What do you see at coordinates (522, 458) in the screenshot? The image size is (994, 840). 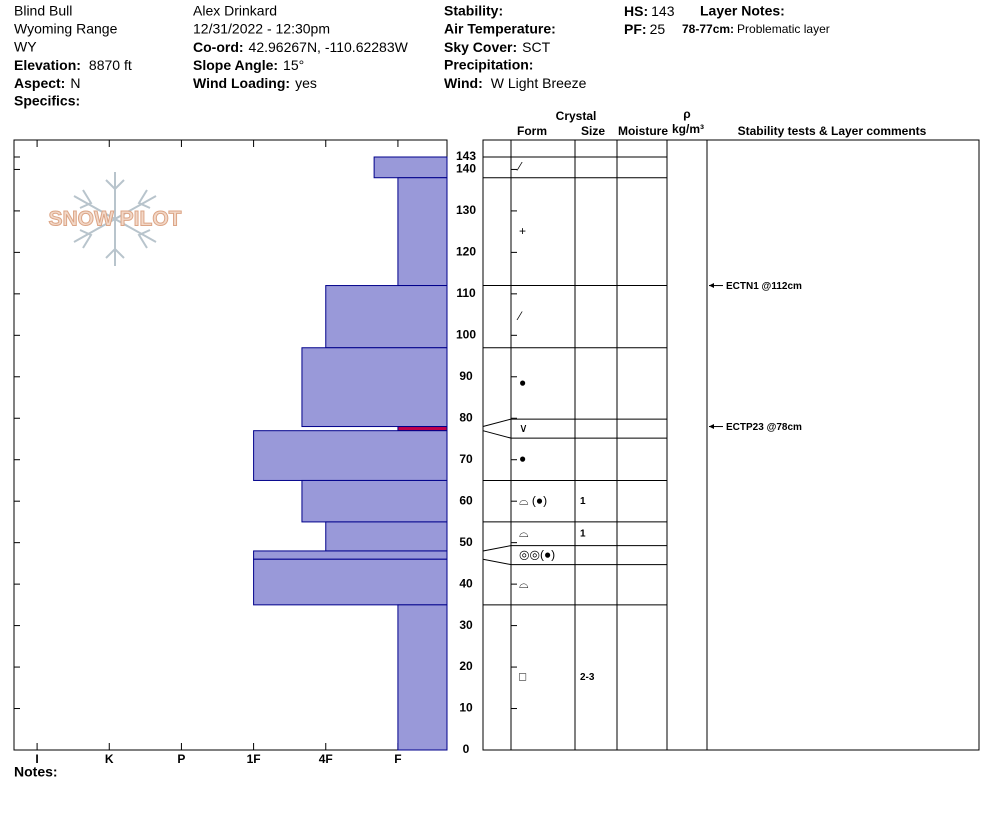 I see `grain-form: ●` at bounding box center [522, 458].